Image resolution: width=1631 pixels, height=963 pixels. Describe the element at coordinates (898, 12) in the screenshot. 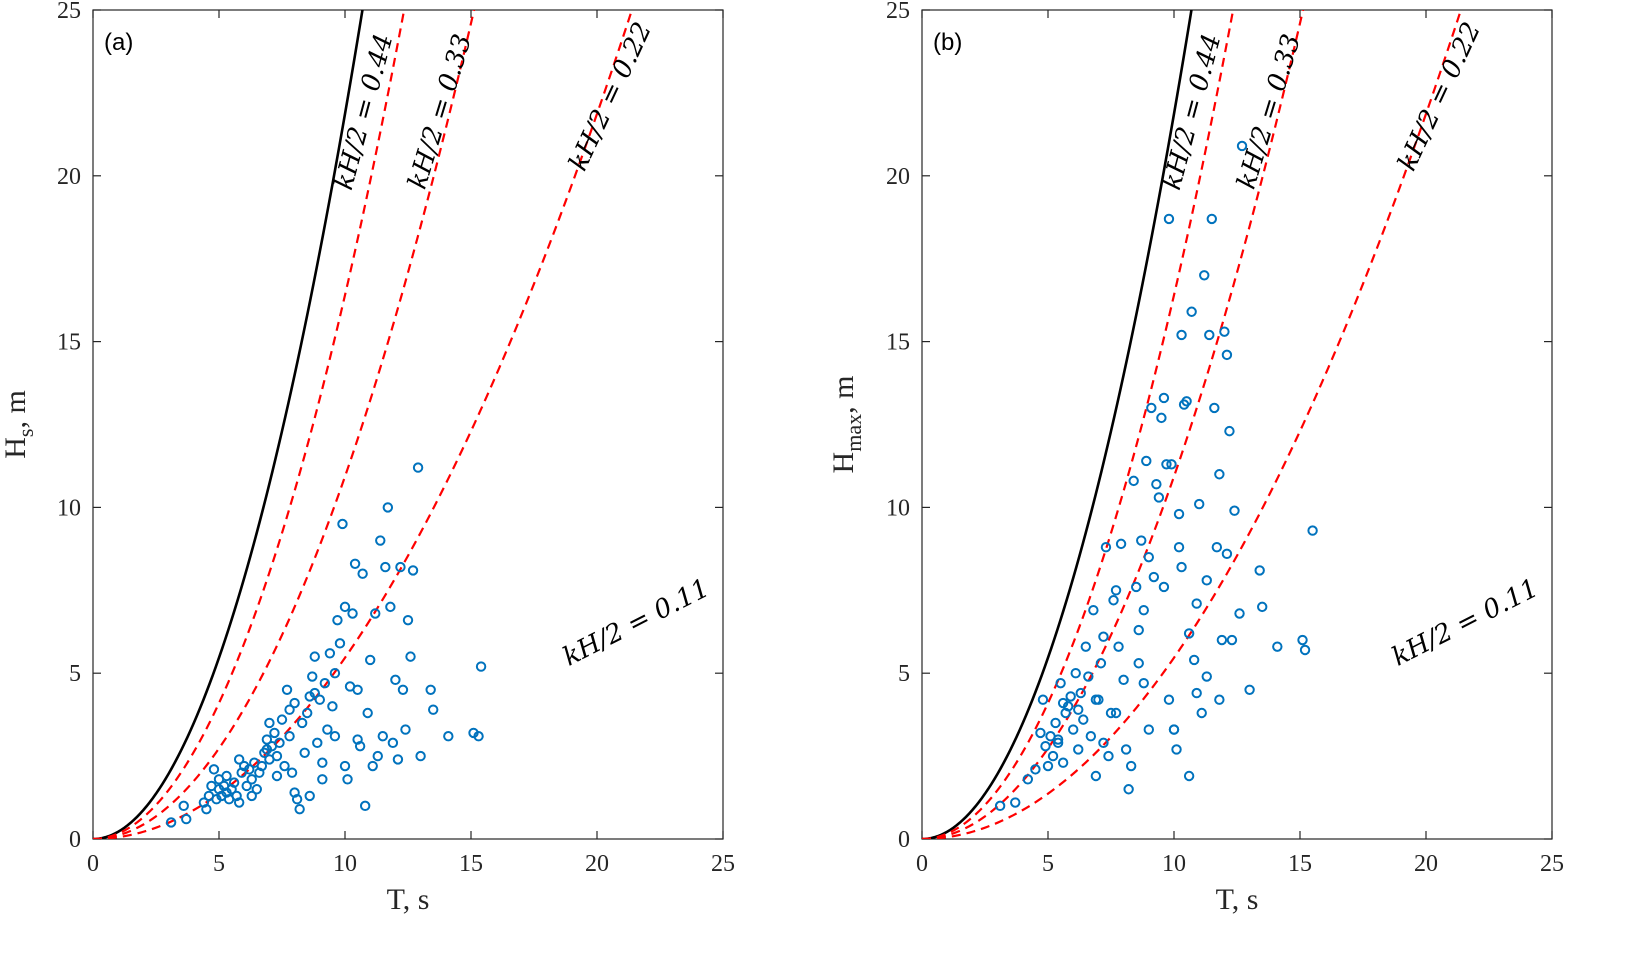

I see `y-tick-label: 25` at that location.